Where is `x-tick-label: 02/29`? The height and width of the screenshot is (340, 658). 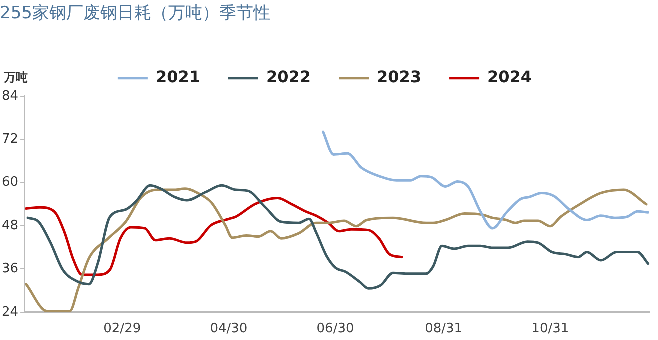 x-tick-label: 02/29 is located at coordinates (123, 329).